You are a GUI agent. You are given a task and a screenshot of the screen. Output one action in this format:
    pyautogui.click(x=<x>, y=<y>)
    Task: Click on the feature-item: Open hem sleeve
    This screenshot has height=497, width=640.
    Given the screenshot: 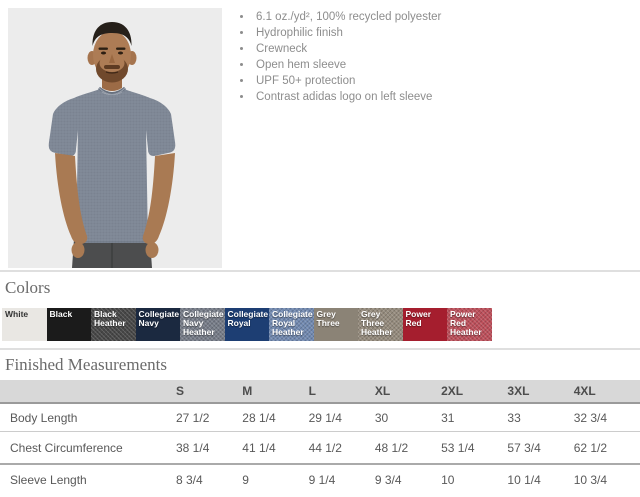 What is the action you would take?
    pyautogui.click(x=347, y=65)
    